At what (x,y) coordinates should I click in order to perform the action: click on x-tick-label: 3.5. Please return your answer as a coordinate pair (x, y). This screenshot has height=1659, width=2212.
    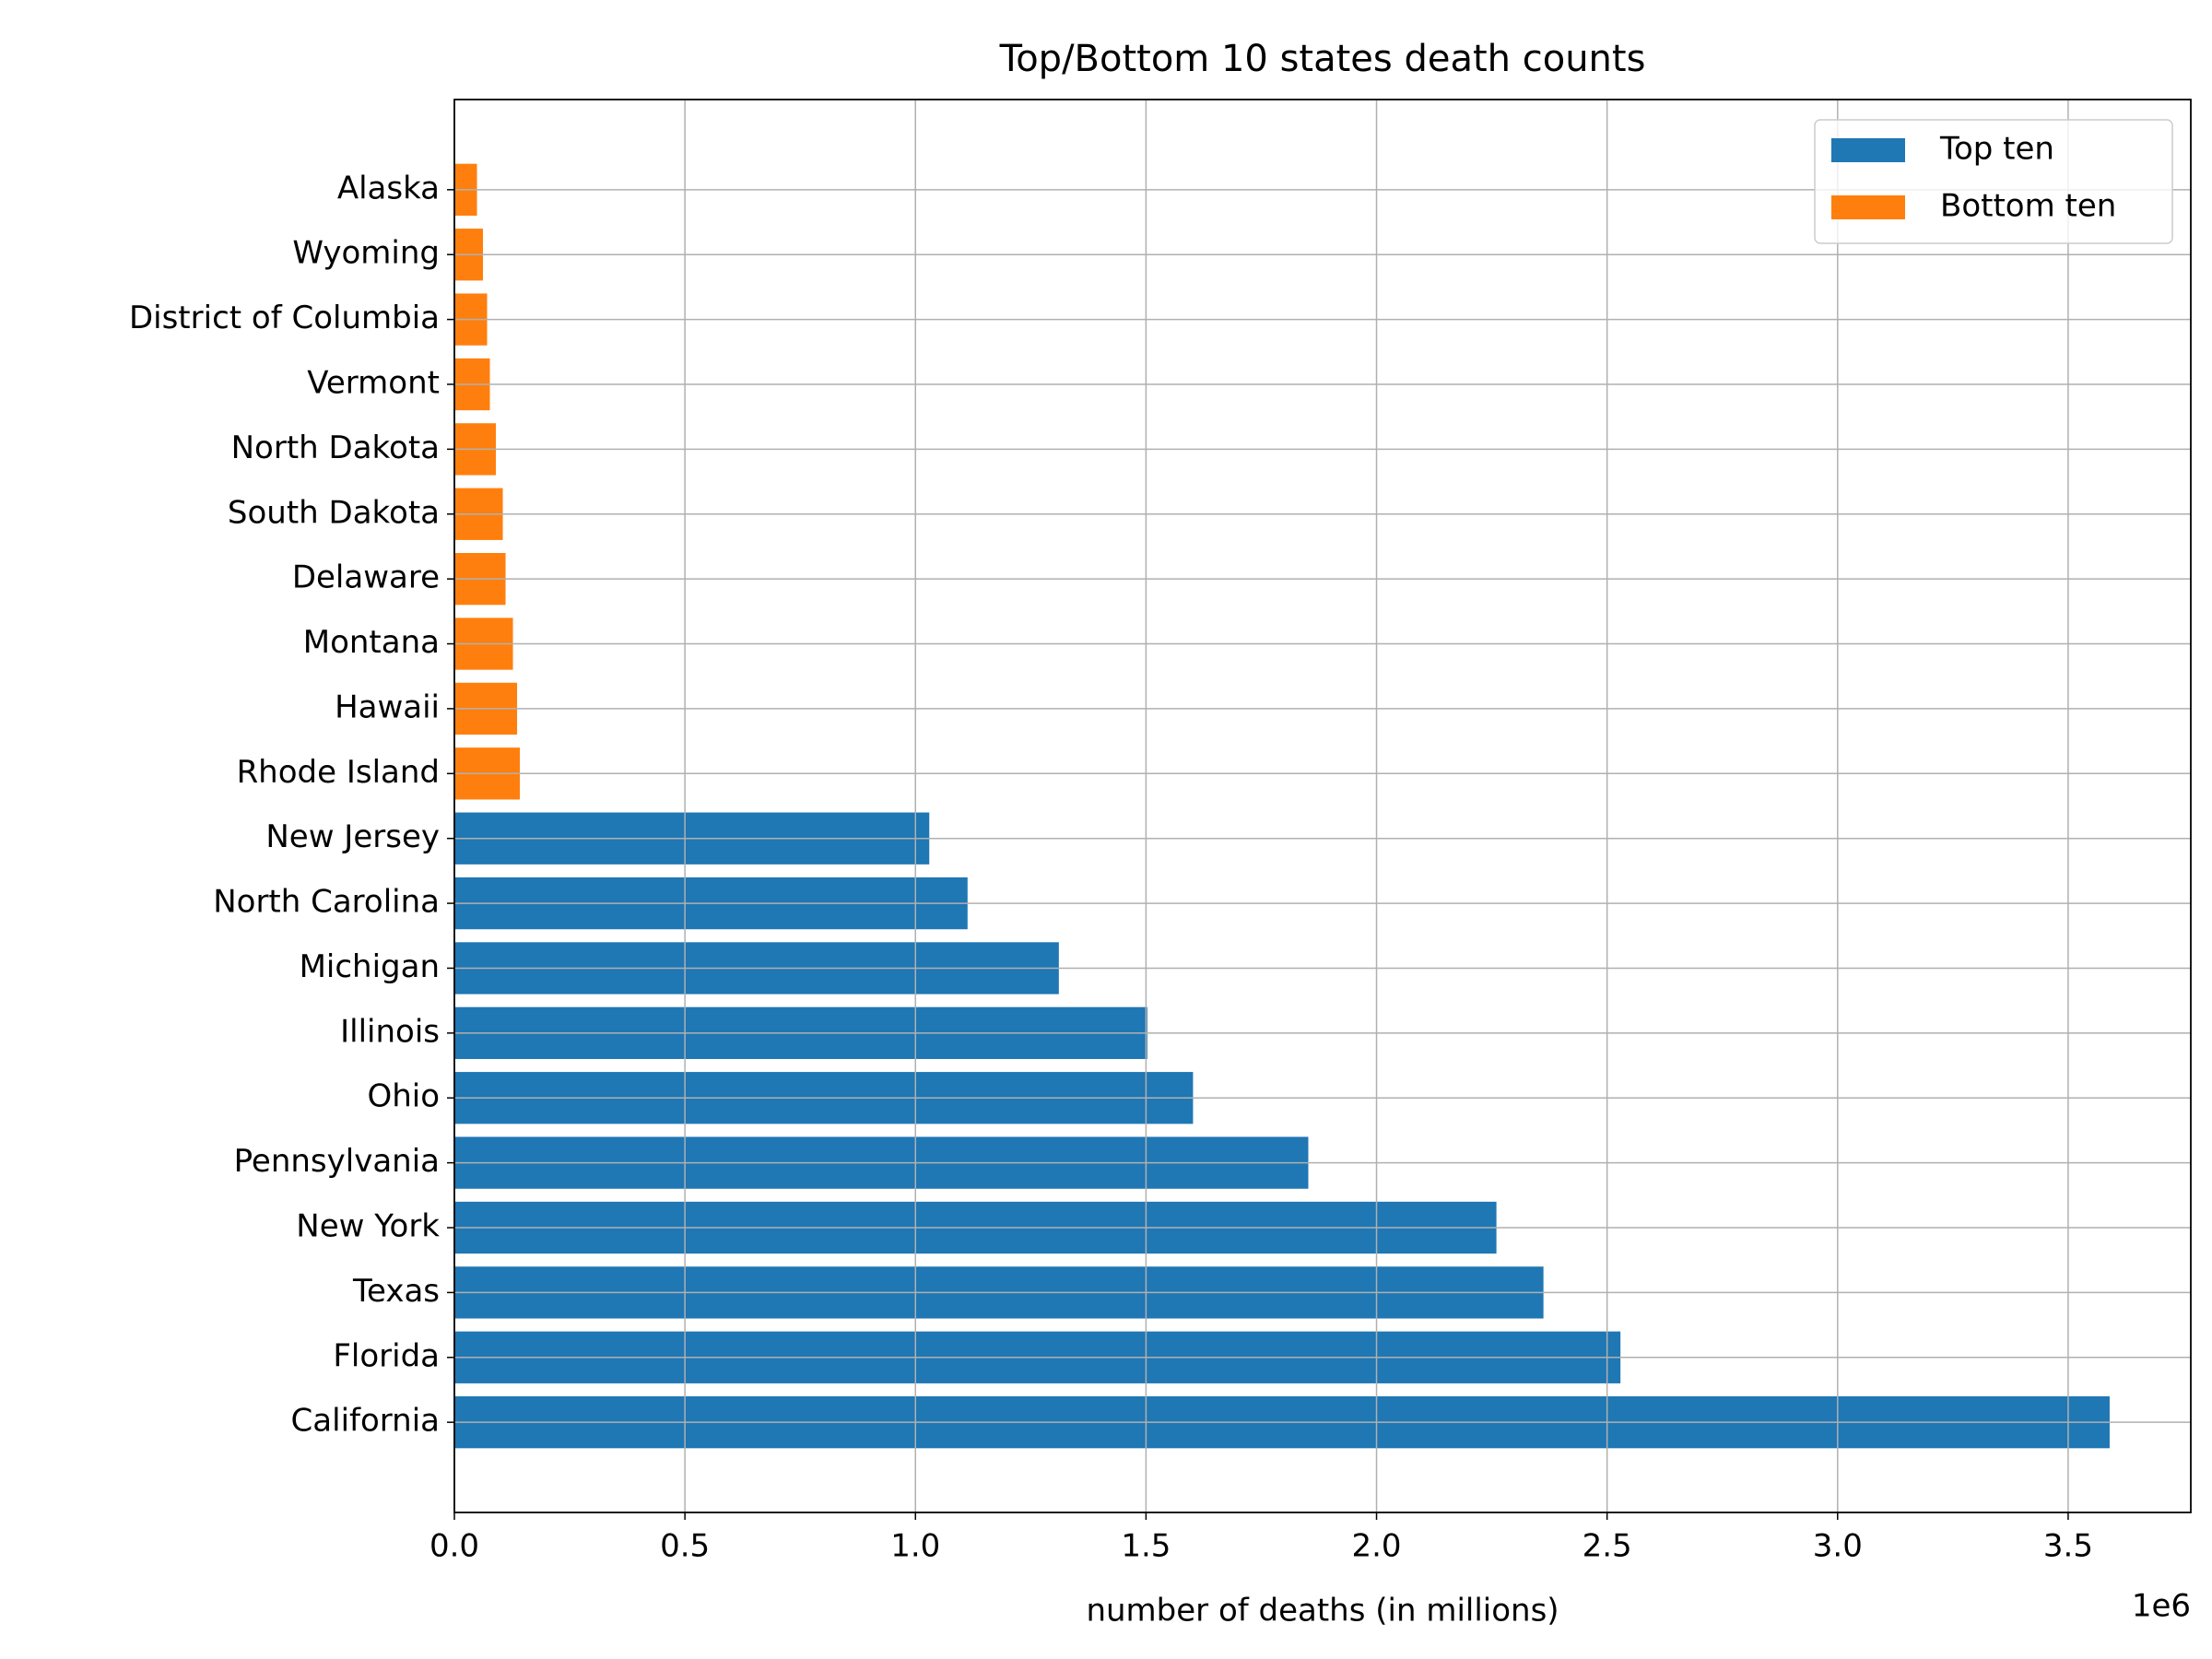
    Looking at the image, I should click on (2068, 1546).